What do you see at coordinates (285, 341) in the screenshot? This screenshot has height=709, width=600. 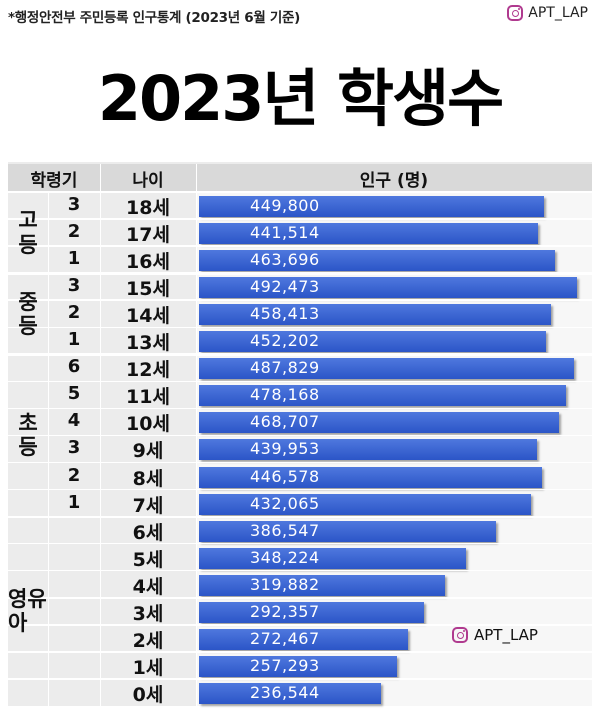 I see `data-label: 452,202` at bounding box center [285, 341].